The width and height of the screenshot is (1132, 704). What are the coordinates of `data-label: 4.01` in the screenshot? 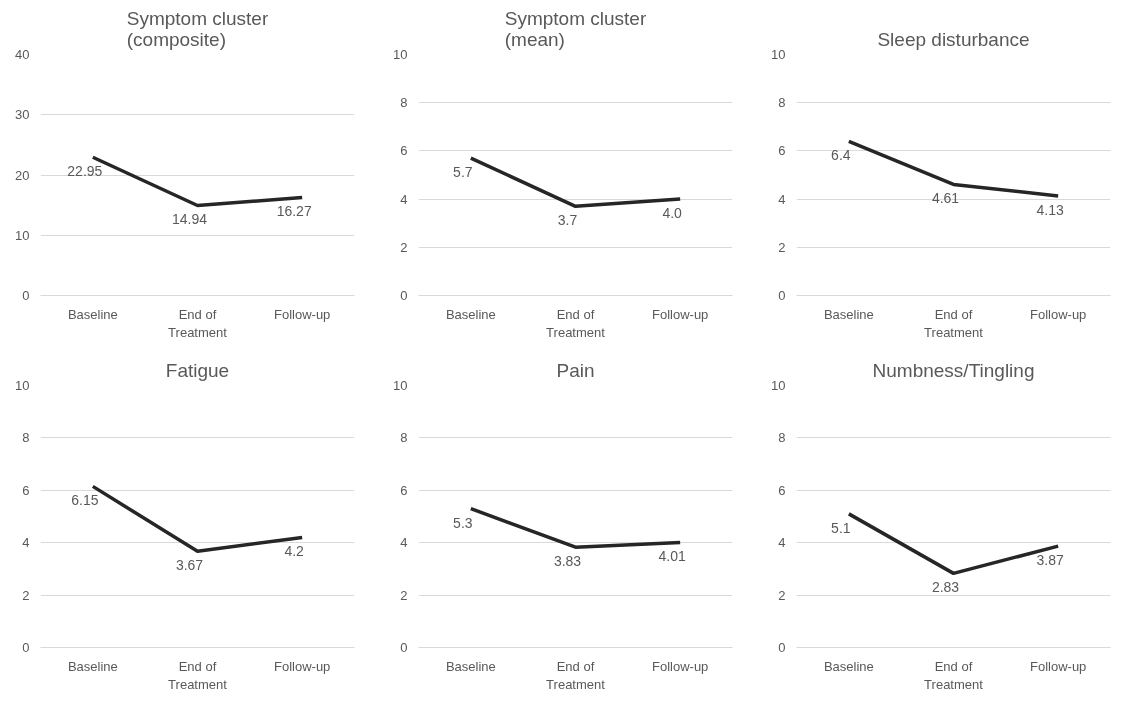 It's located at (672, 556).